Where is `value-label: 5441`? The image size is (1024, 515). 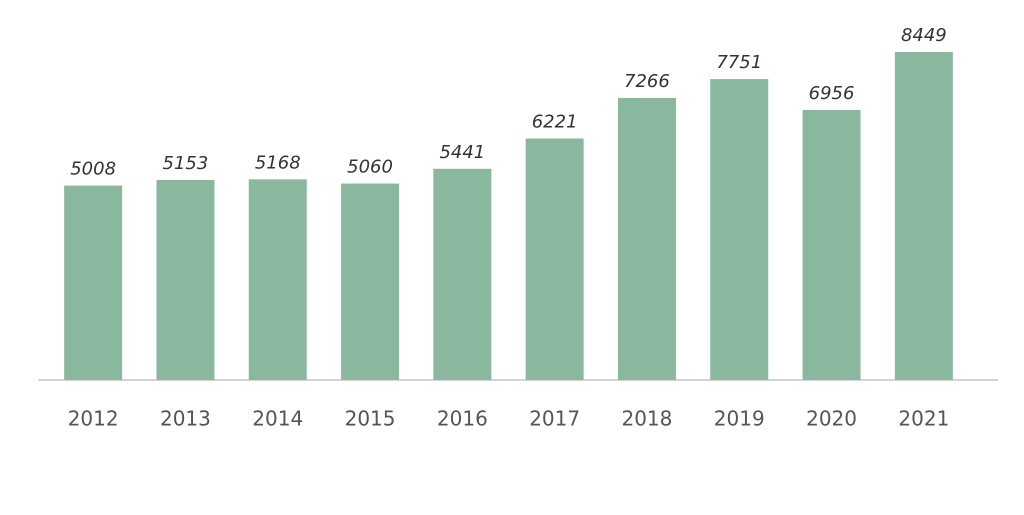 value-label: 5441 is located at coordinates (462, 152).